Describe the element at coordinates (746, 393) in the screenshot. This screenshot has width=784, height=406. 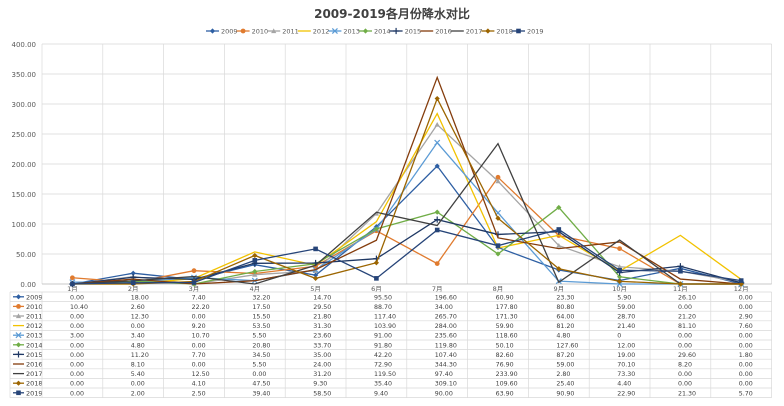
I see `table-cell: 5.70` at that location.